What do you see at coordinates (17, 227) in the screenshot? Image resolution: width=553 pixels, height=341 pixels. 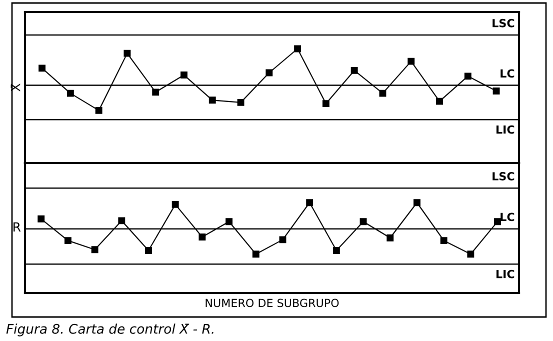 I see `y-axis-title: R` at bounding box center [17, 227].